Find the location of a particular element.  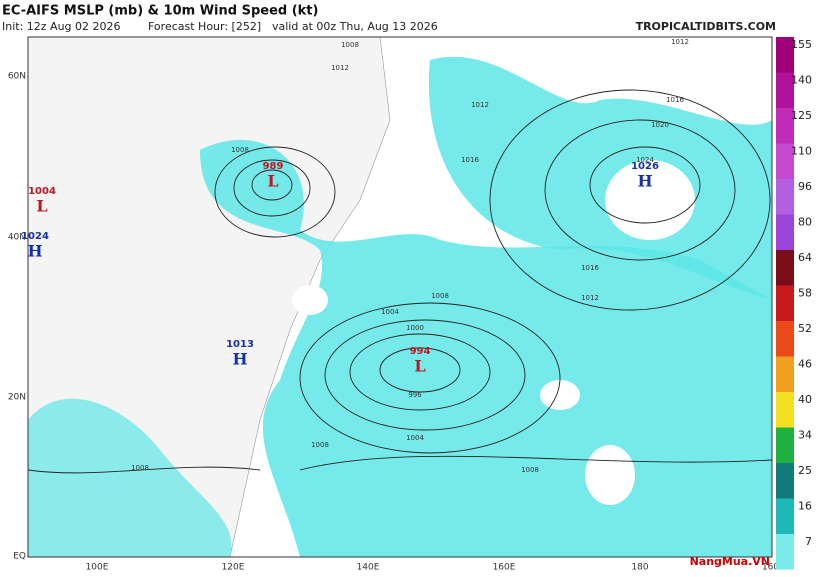

contour-label: 1020 is located at coordinates (660, 125).